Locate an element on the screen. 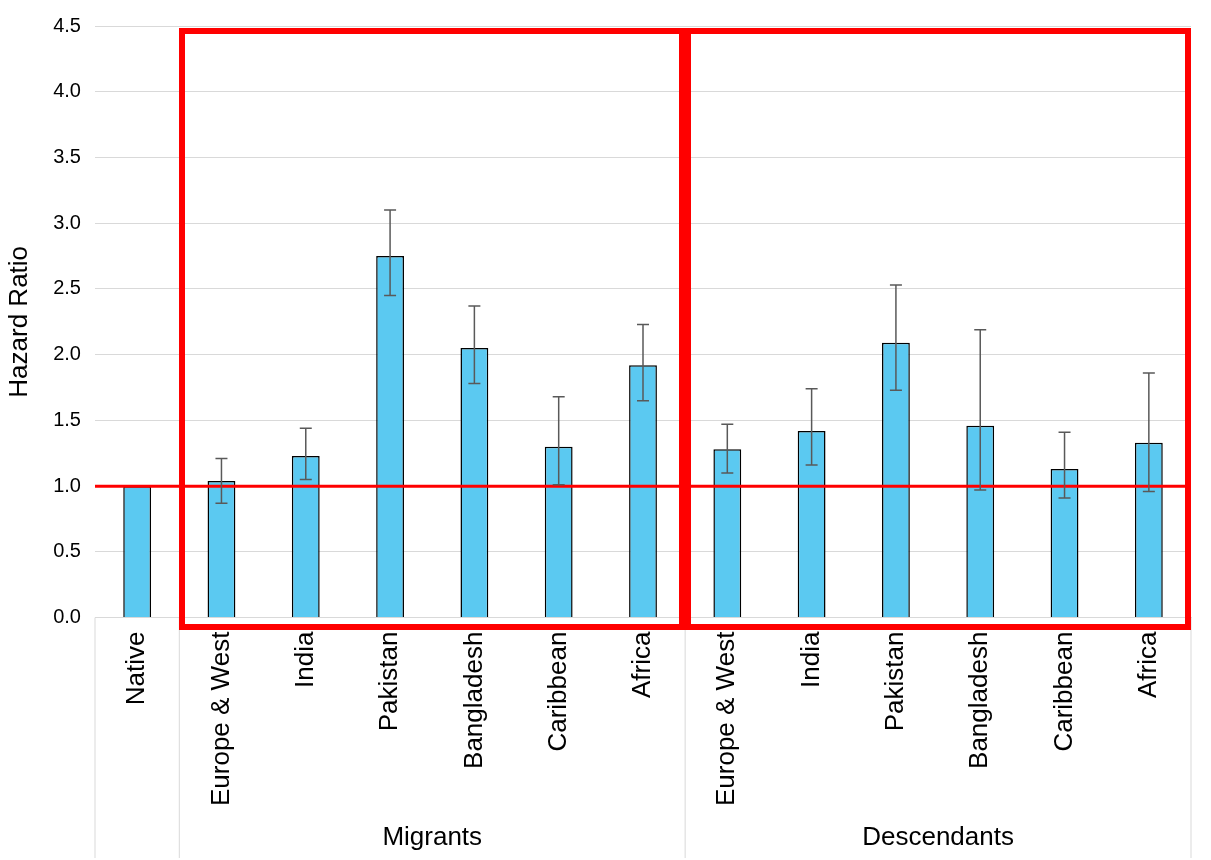 The height and width of the screenshot is (860, 1211). y-tick-label: 4.0 is located at coordinates (67, 90).